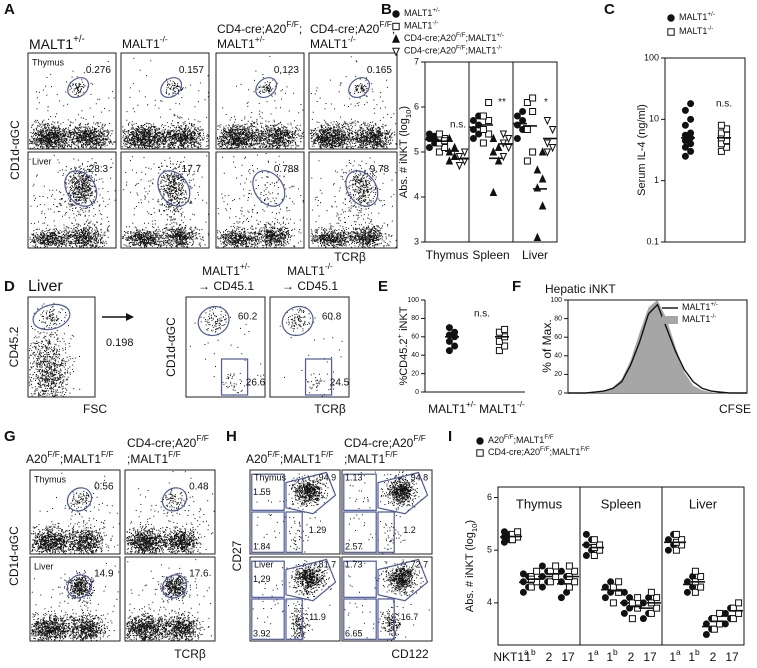 The image size is (757, 668). Describe the element at coordinates (248, 317) in the screenshot. I see `gate-value: 60.2` at that location.